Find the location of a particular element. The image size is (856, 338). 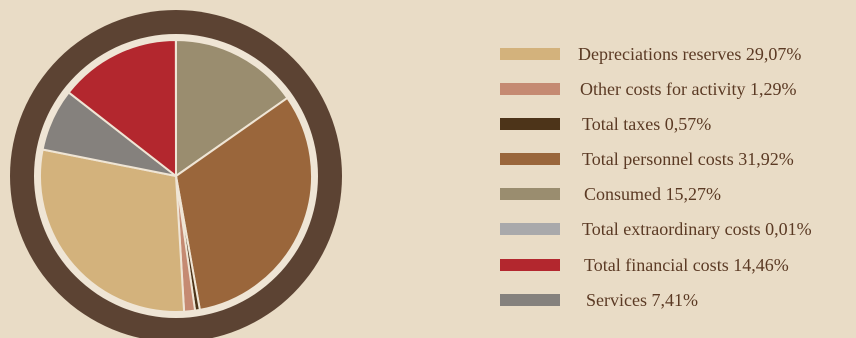

legend-label: Depreciations reserves 29,07% is located at coordinates (690, 54).